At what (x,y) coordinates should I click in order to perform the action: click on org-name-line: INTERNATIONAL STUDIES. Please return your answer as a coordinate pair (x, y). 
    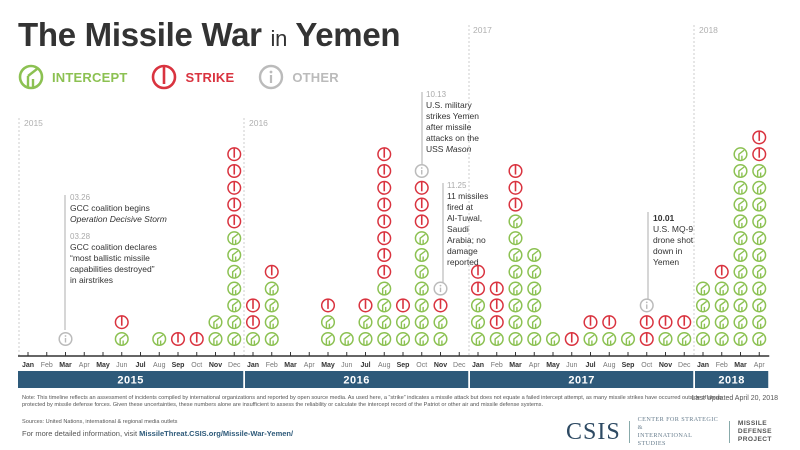
    Looking at the image, I should click on (665, 439).